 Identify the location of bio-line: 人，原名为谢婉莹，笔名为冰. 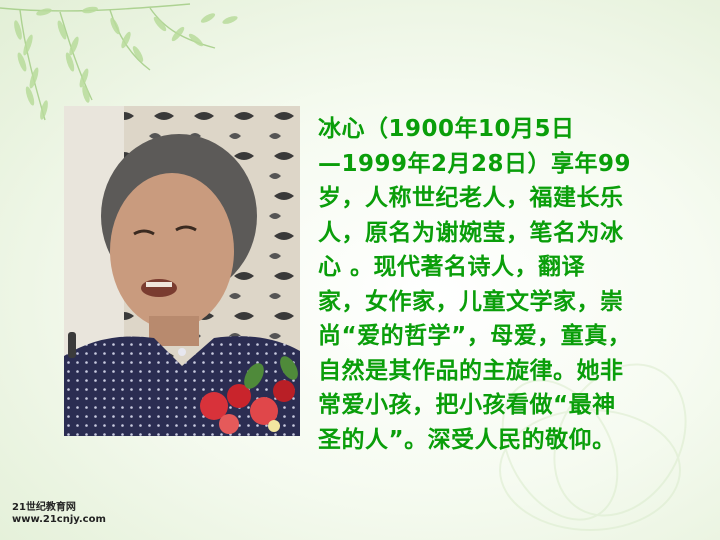
(471, 232).